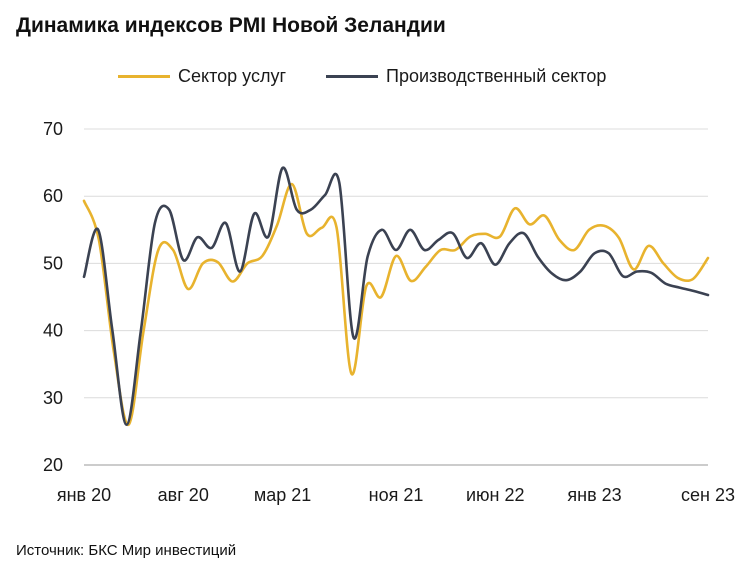 The width and height of the screenshot is (746, 576). Describe the element at coordinates (53, 465) in the screenshot. I see `y-tick-label-20: 20` at that location.